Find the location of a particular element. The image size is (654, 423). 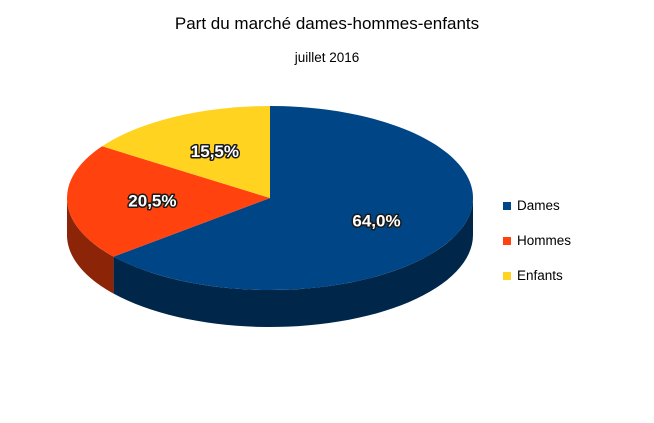

legend-item-dames: Dames is located at coordinates (537, 205).